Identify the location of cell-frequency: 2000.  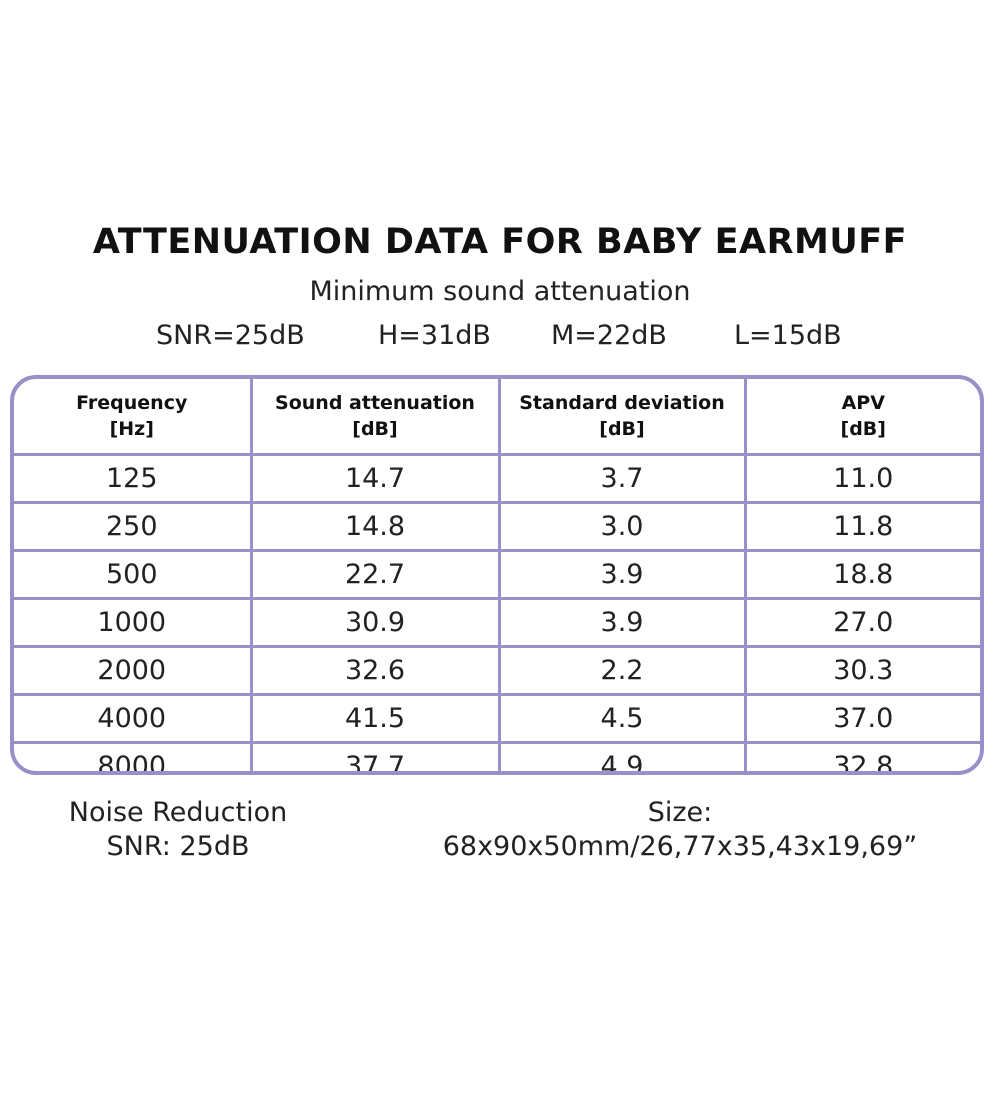
(133, 670).